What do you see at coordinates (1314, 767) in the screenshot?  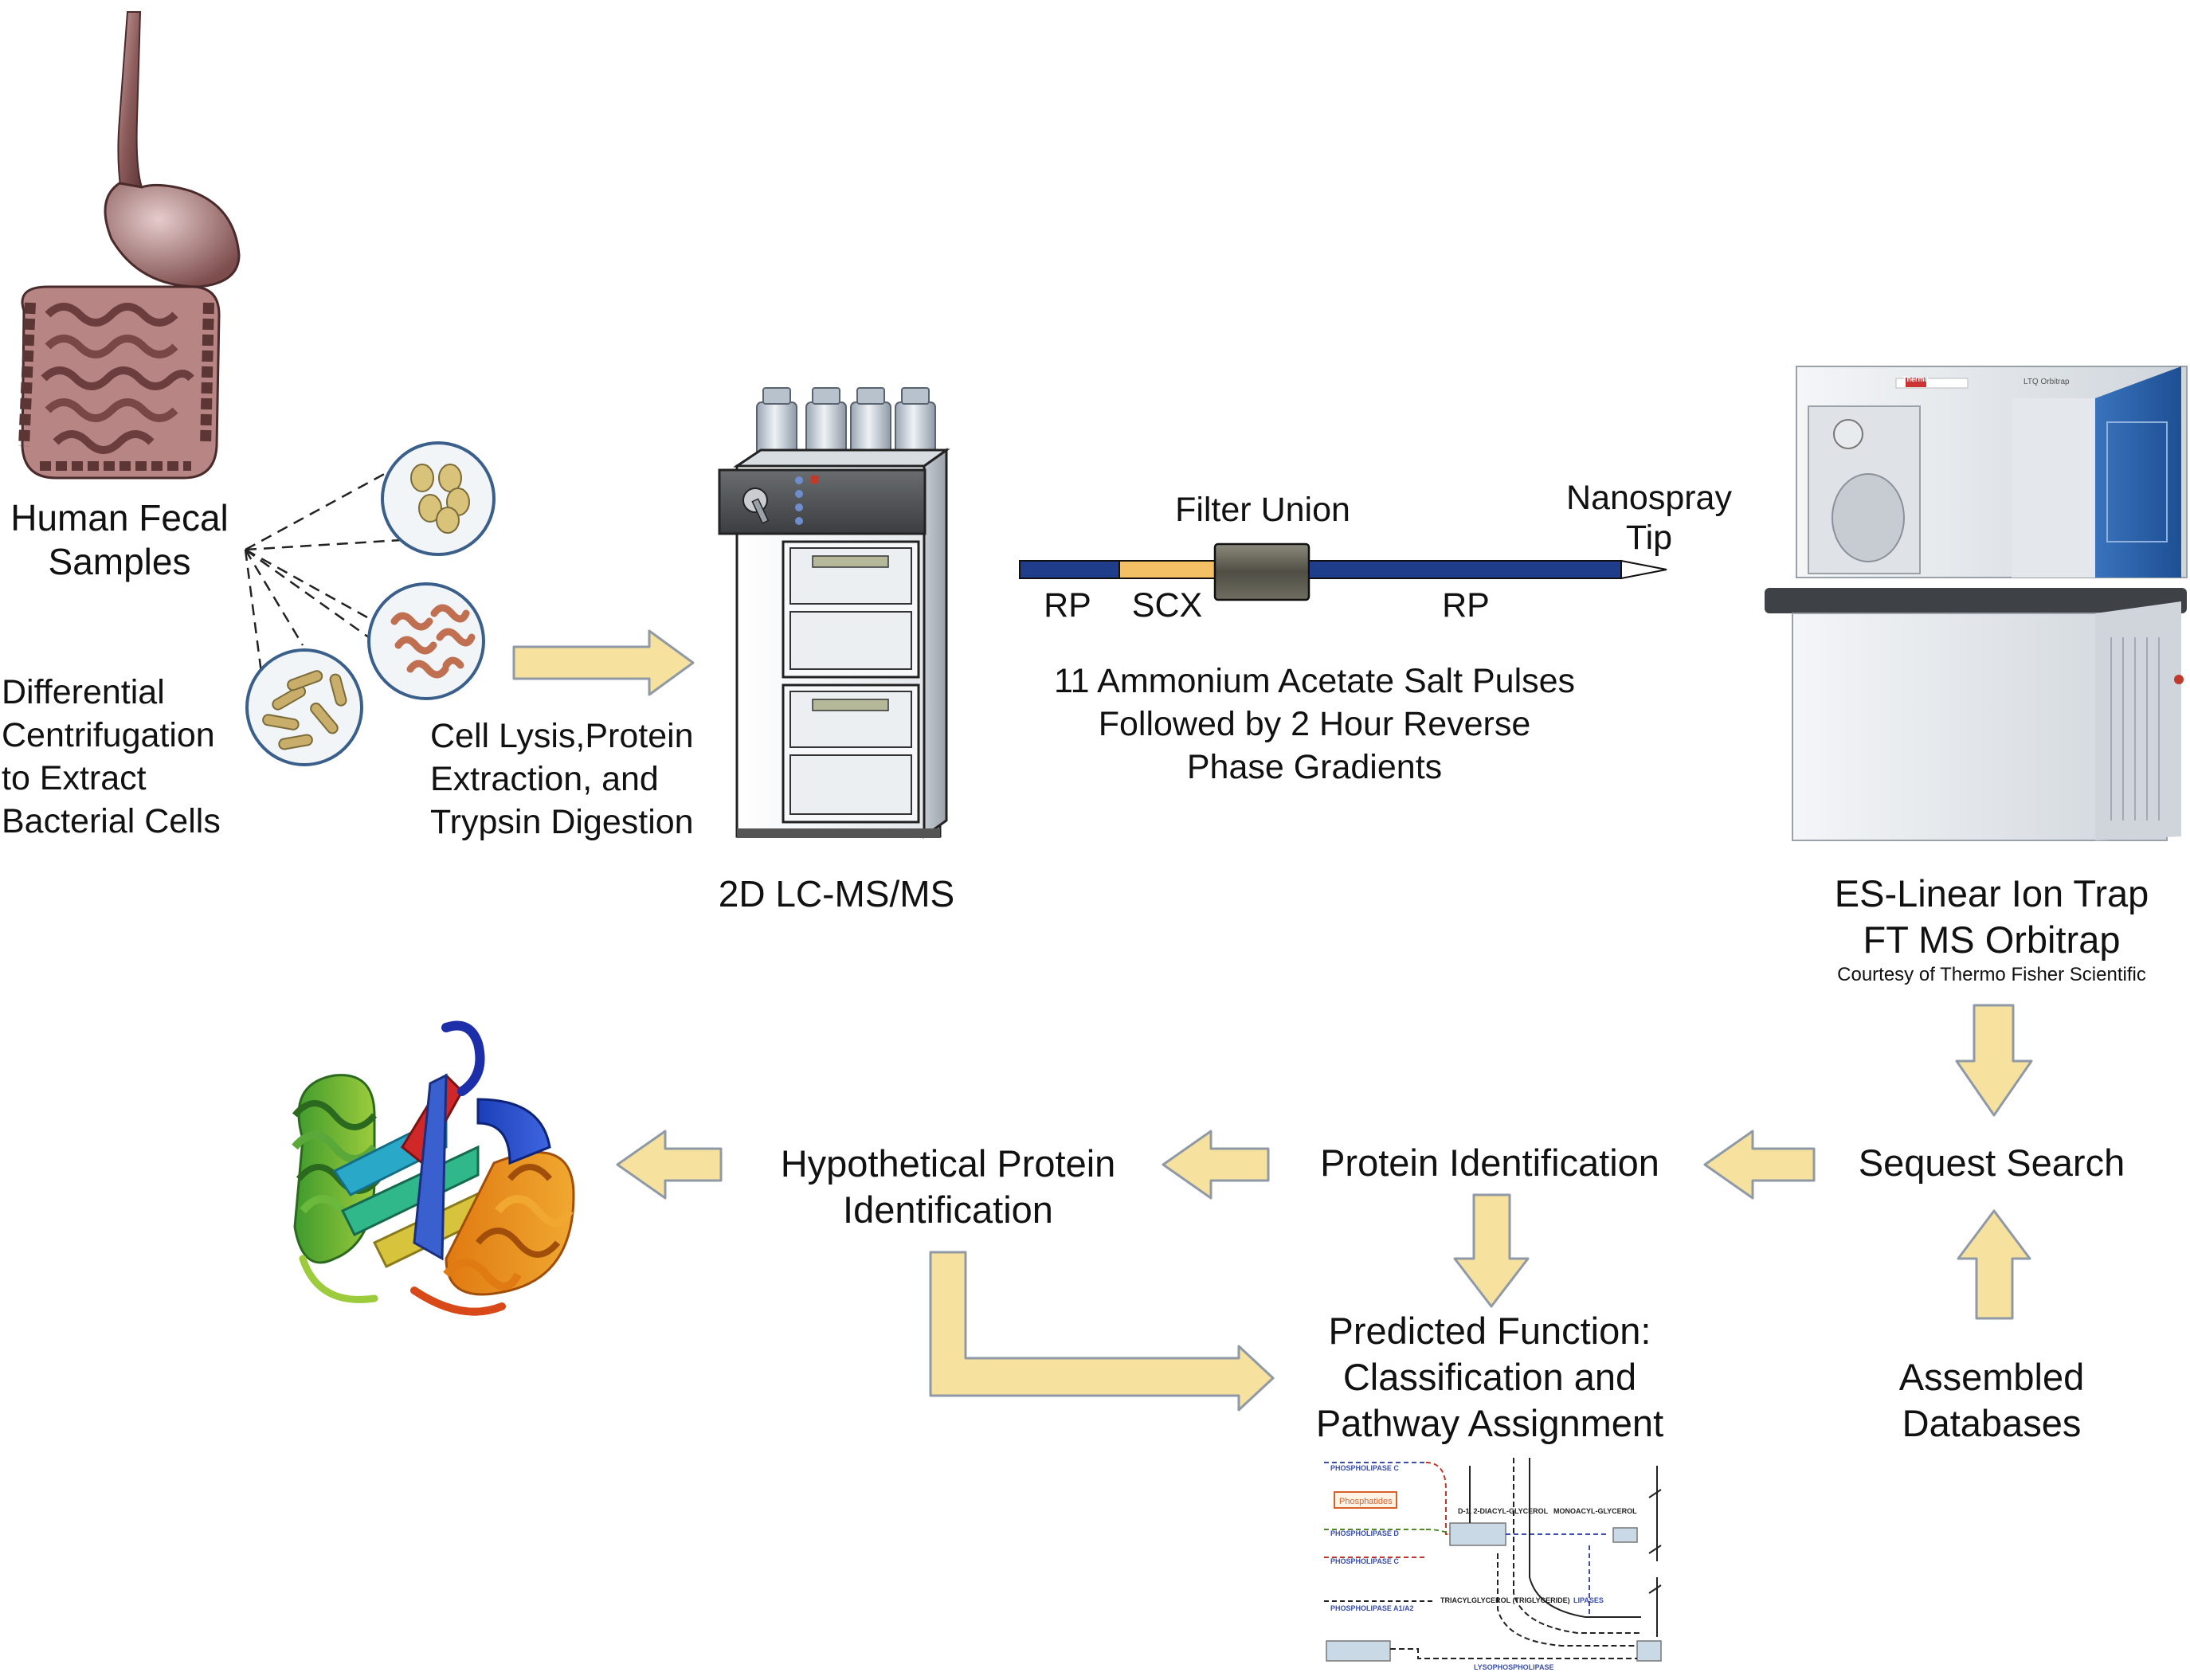 I see `label-salt-line3: Phase Gradients` at bounding box center [1314, 767].